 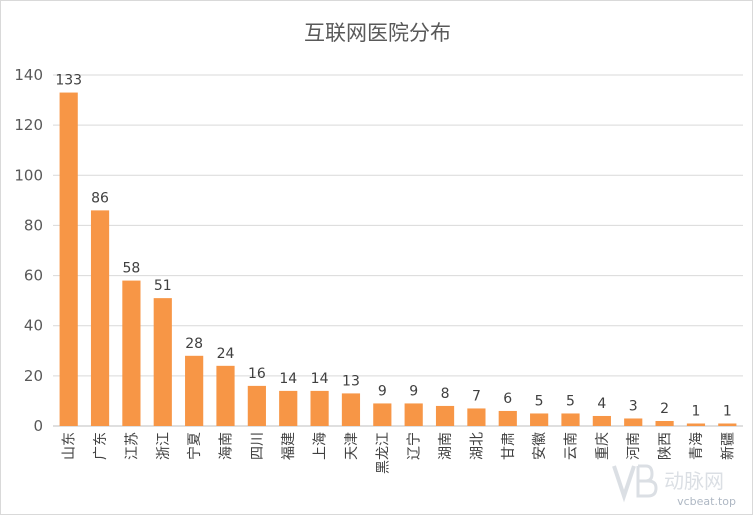 I want to click on data-label: 4, so click(x=601, y=404).